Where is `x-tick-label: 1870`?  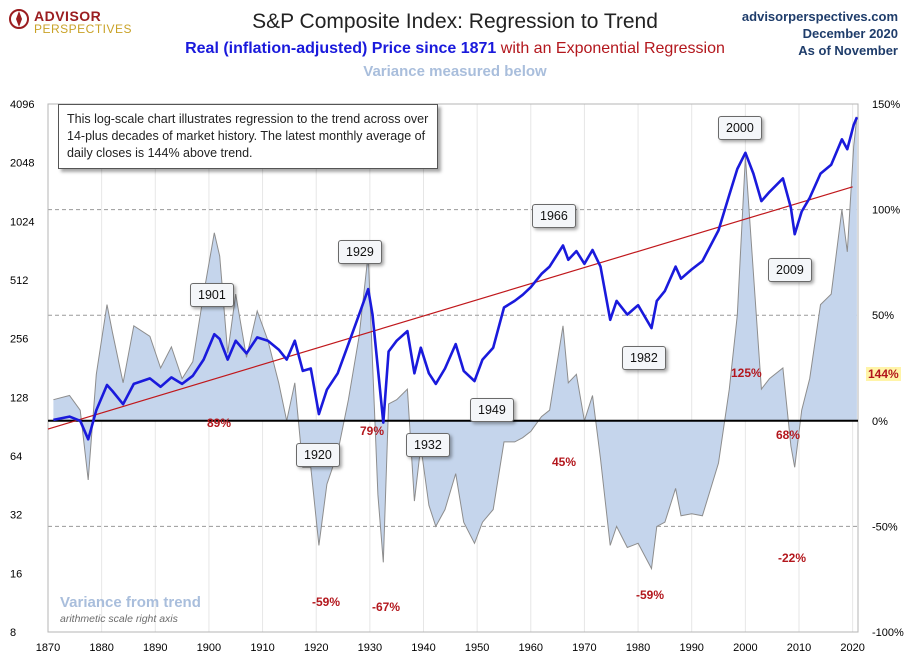 x-tick-label: 1870 is located at coordinates (48, 648).